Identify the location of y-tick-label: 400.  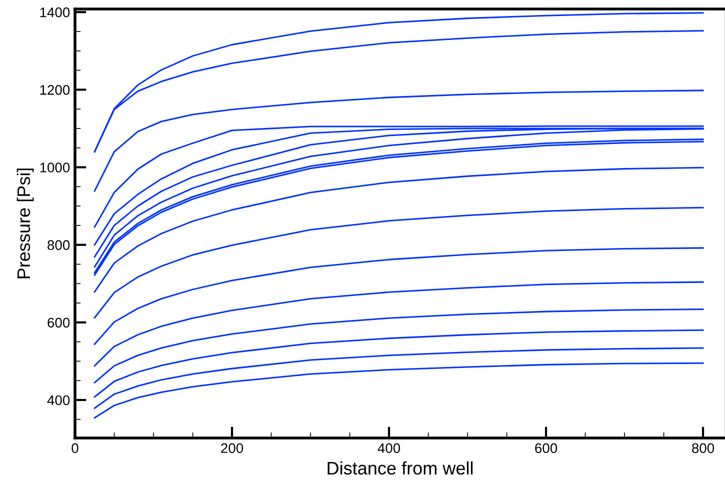
(58, 400).